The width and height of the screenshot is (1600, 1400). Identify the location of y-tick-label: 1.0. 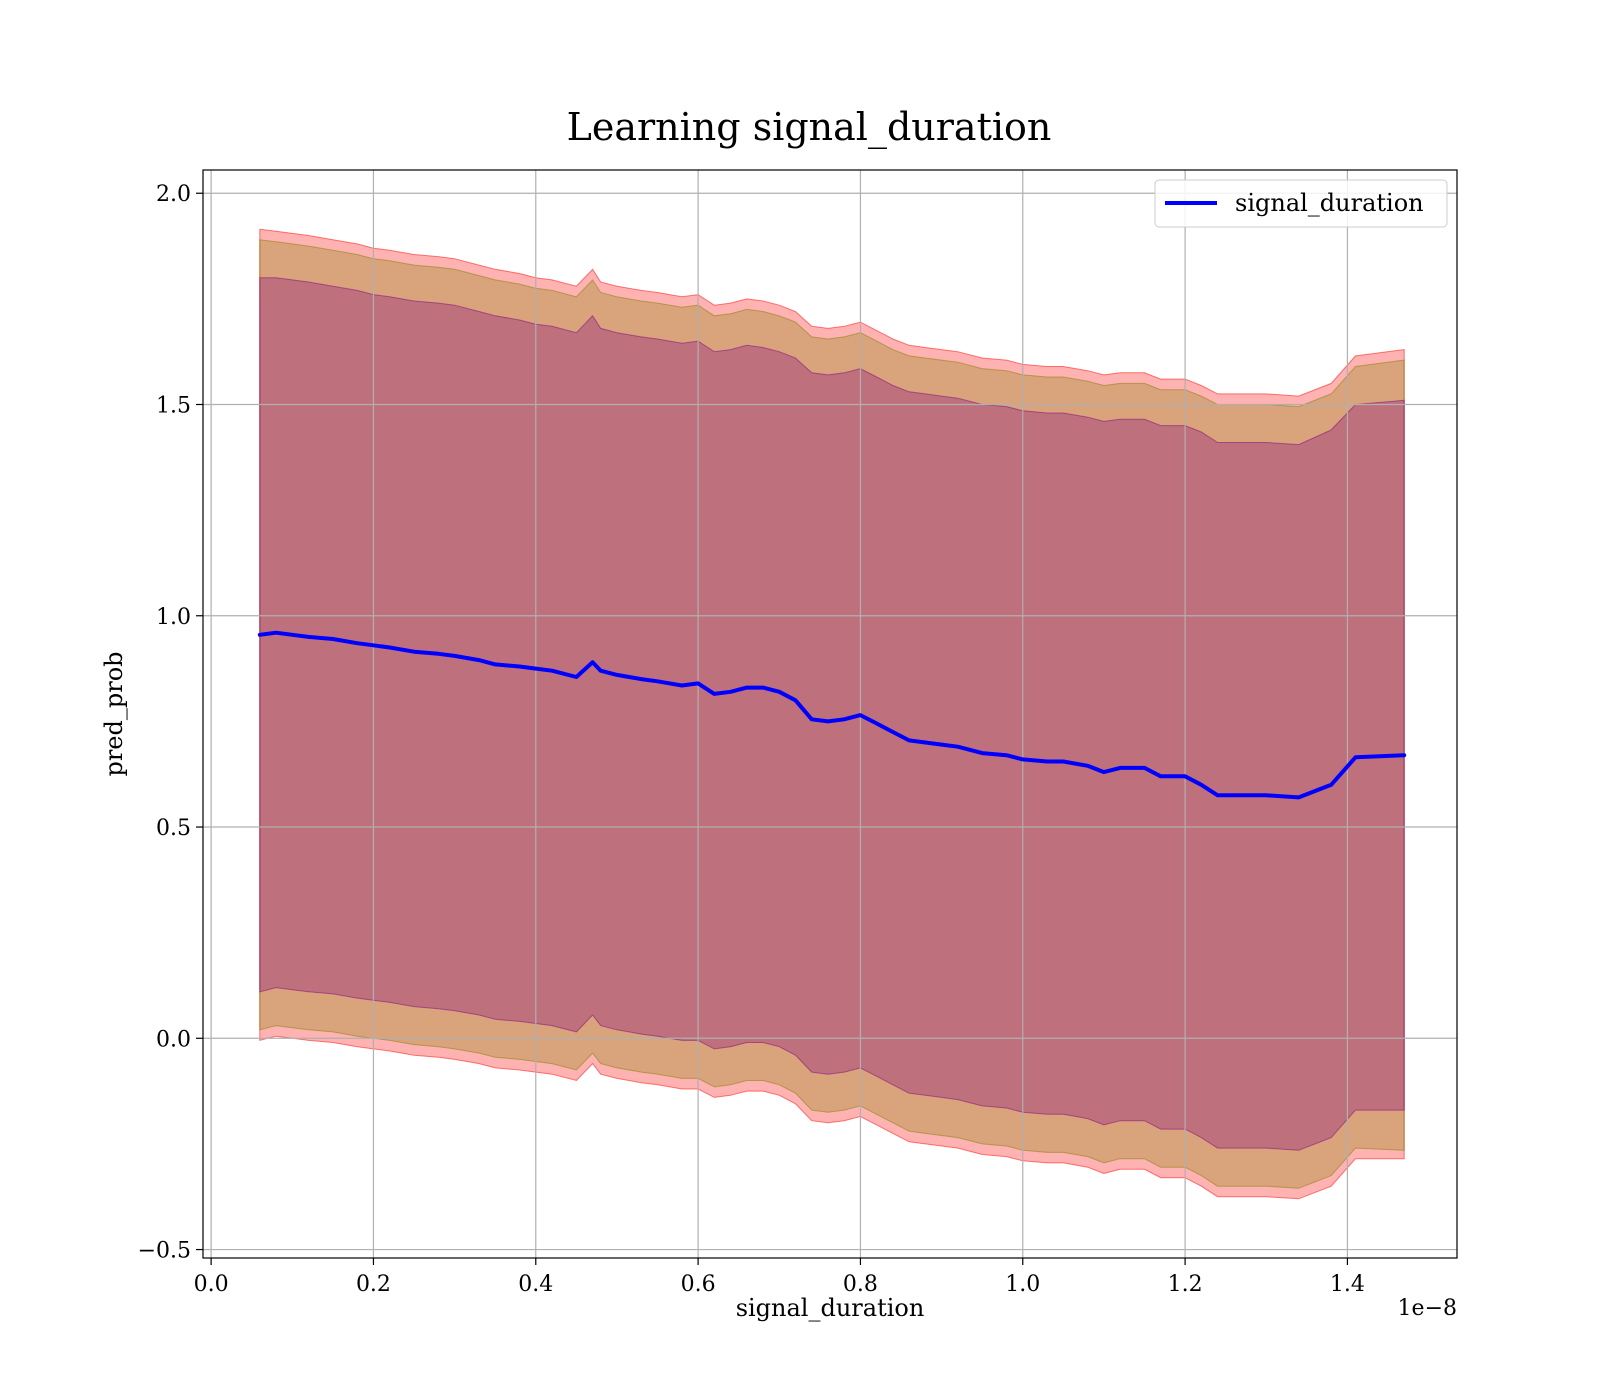
(173, 617).